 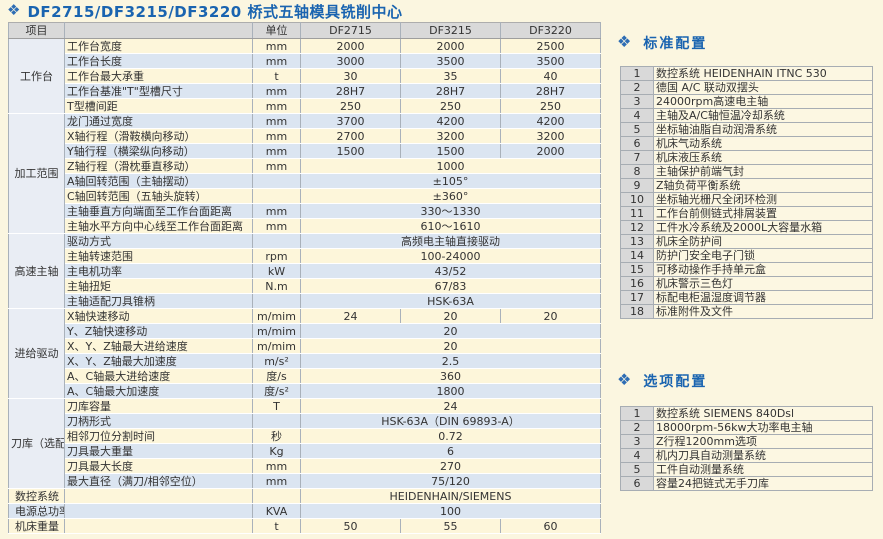 What do you see at coordinates (158, 466) in the screenshot?
I see `param-cell: 刀具最大长度` at bounding box center [158, 466].